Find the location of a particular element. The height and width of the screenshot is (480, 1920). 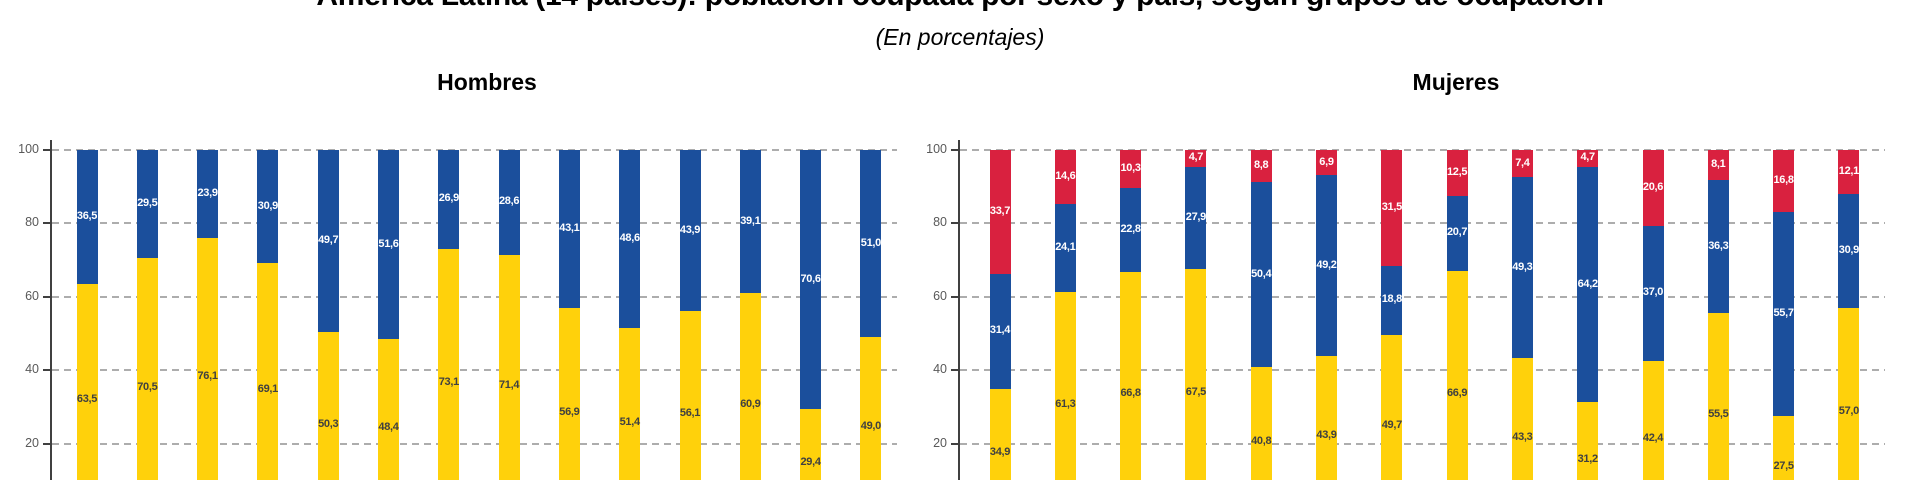

value-label-9: 56,9 is located at coordinates (569, 411).